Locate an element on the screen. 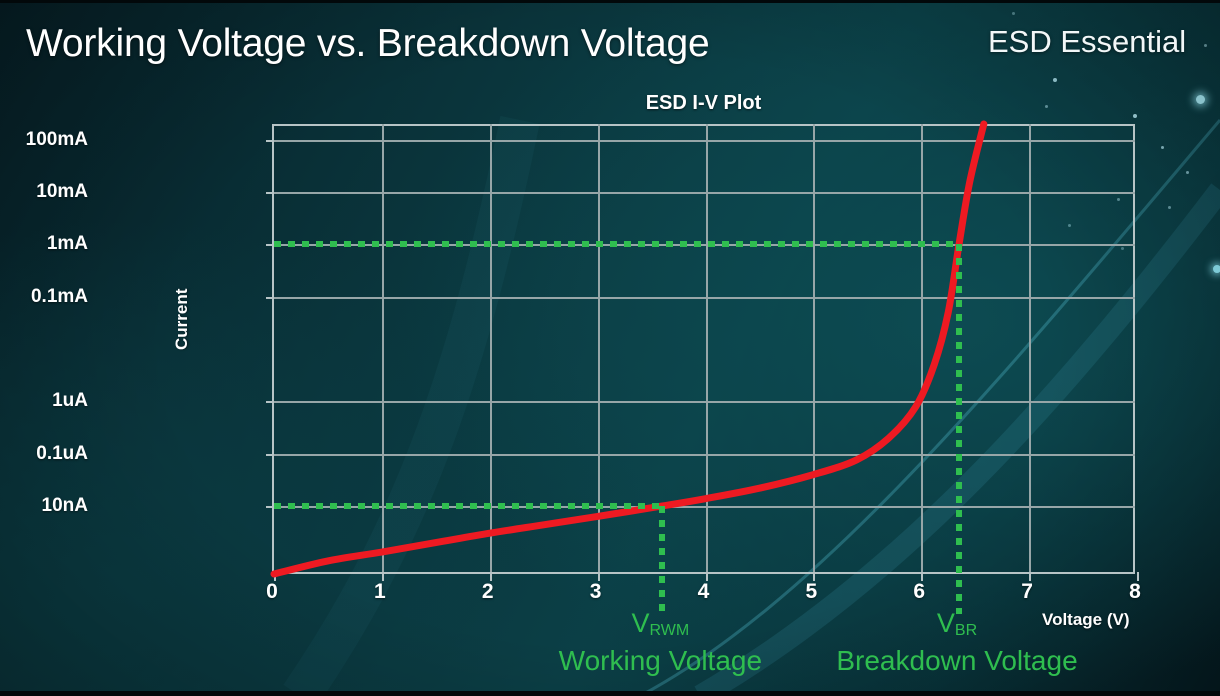 The height and width of the screenshot is (696, 1220). x-axis-label: 2 is located at coordinates (487, 591).